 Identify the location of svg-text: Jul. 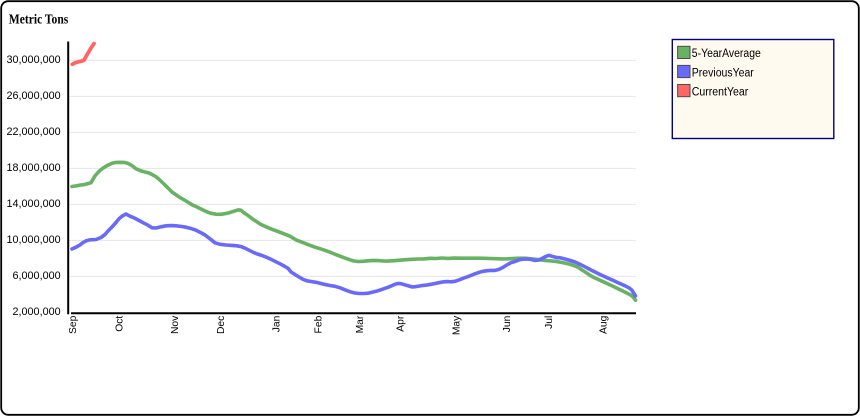
(549, 322).